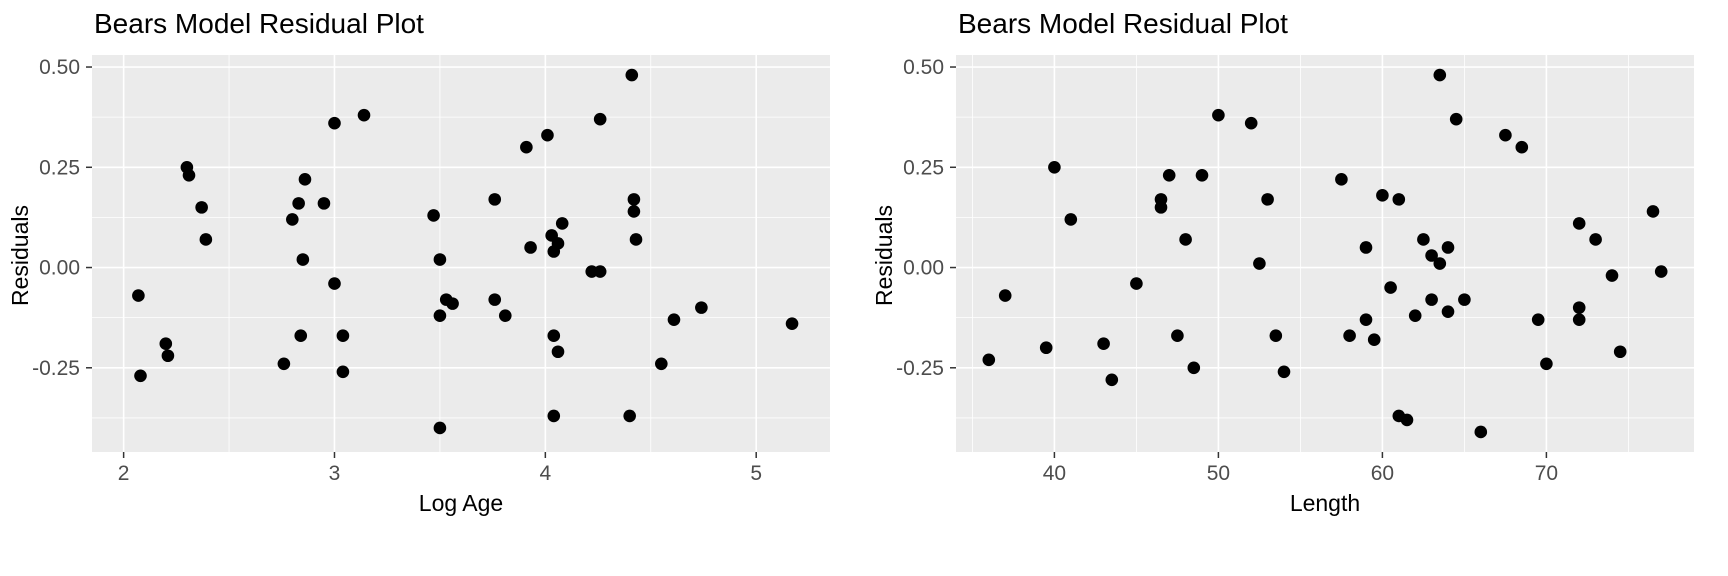  Describe the element at coordinates (1546, 473) in the screenshot. I see `x-tick-label: 70` at that location.